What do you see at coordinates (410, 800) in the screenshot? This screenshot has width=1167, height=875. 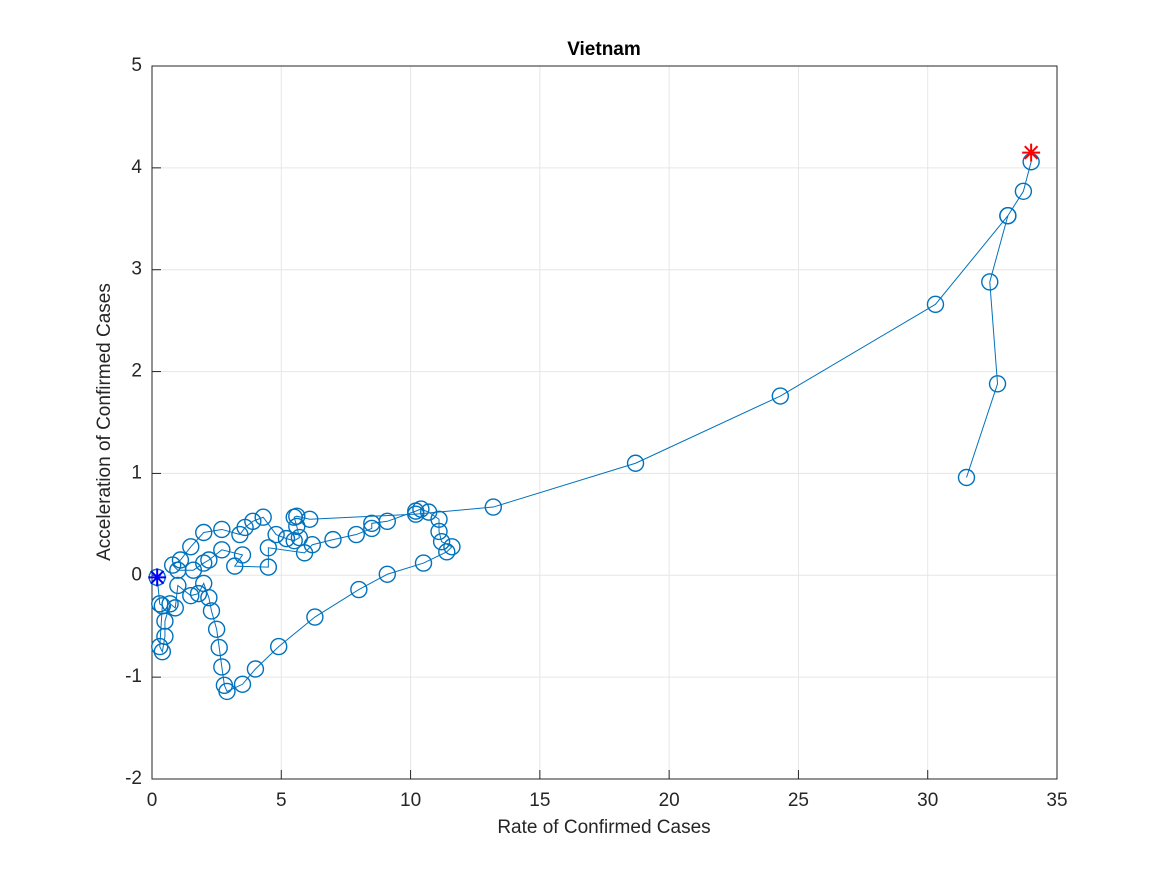 I see `x-tick-label: 10` at bounding box center [410, 800].